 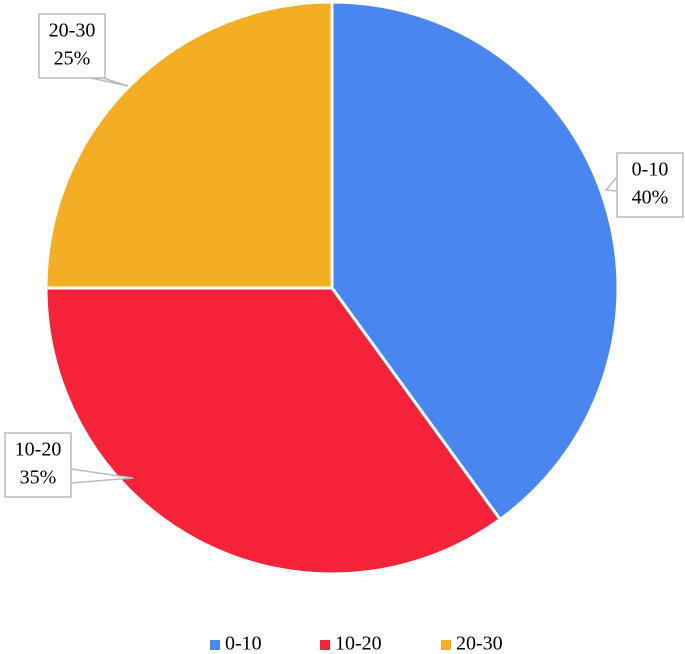 What do you see at coordinates (358, 643) in the screenshot?
I see `legend-label: 10-20` at bounding box center [358, 643].